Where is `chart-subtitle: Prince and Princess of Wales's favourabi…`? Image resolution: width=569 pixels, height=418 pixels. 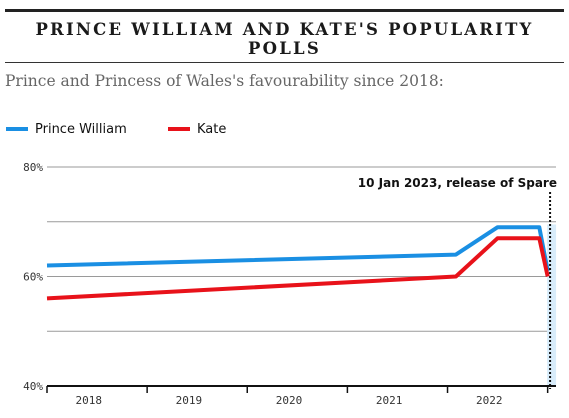
chart-subtitle: Prince and Princess of Wales's favourabi… is located at coordinates (224, 81).